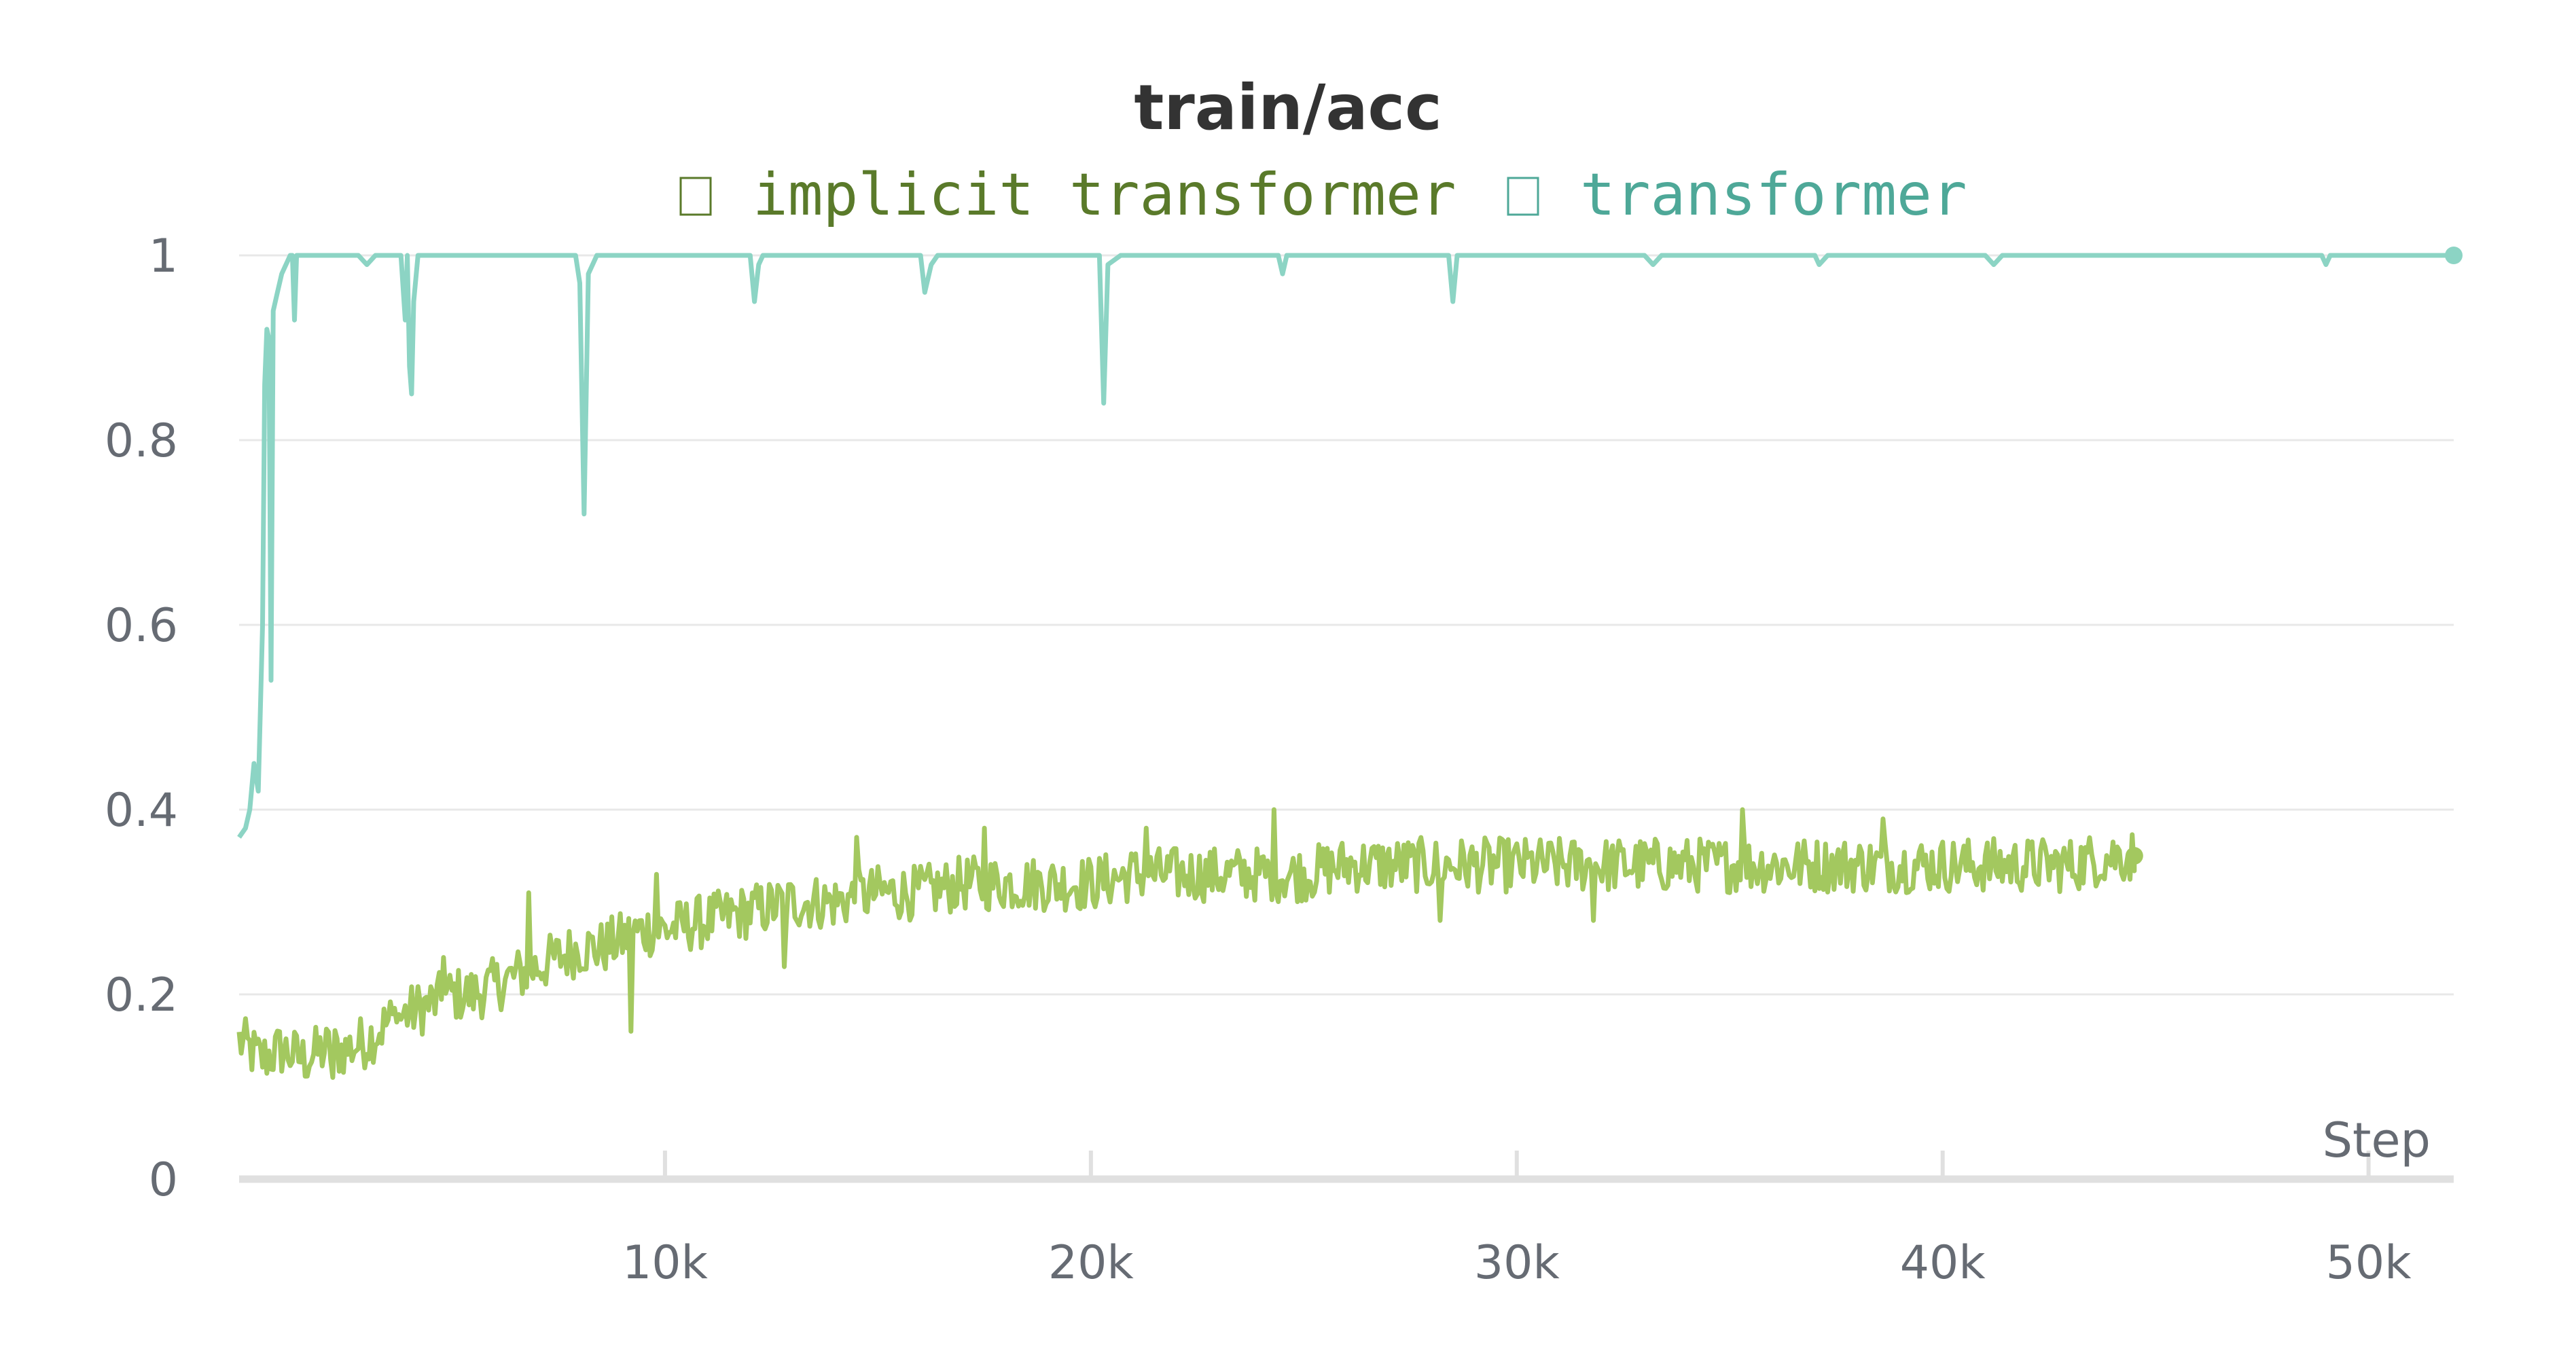 Image resolution: width=2576 pixels, height=1353 pixels. I want to click on x-axis, so click(1346, 1167).